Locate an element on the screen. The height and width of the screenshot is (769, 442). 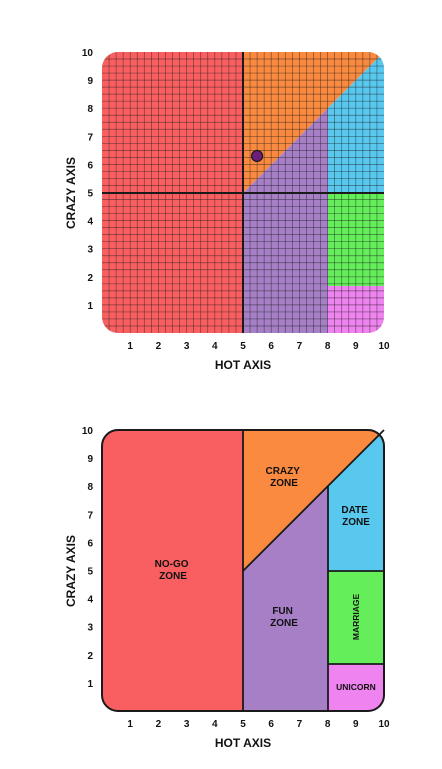
zone-borders is located at coordinates (313, 570).